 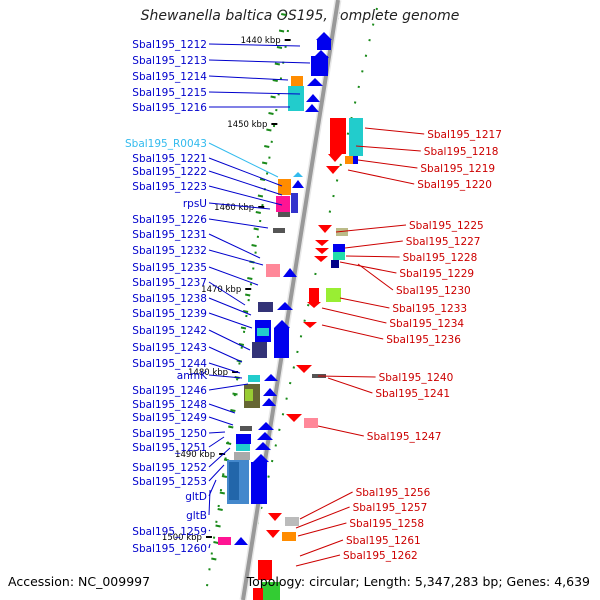 What do you see at coordinates (195, 204) in the screenshot?
I see `left-gene-label: rpsU` at bounding box center [195, 204].